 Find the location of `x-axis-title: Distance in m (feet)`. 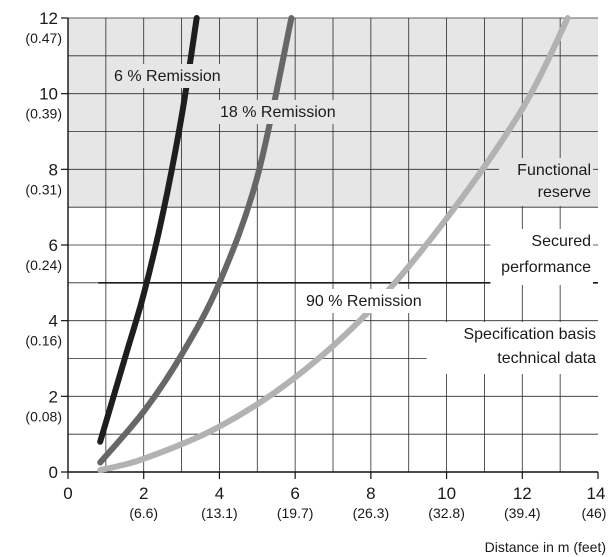

x-axis-title: Distance in m (feet) is located at coordinates (545, 547).